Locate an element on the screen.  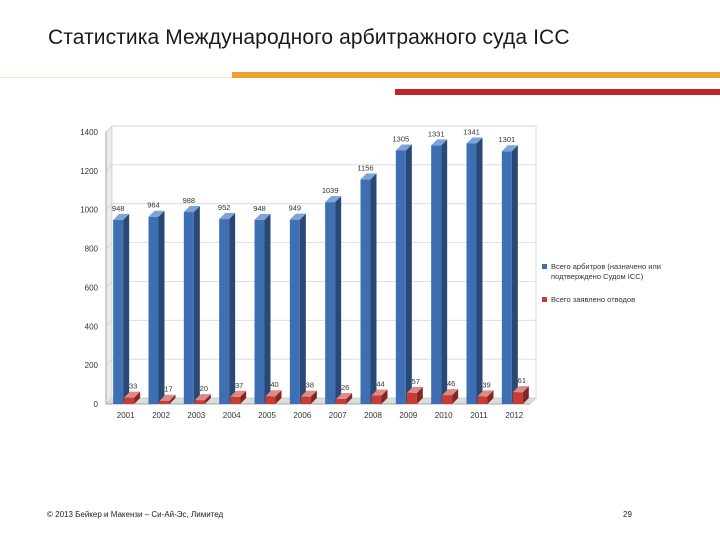
data-label-series-2: 26 is located at coordinates (345, 387).